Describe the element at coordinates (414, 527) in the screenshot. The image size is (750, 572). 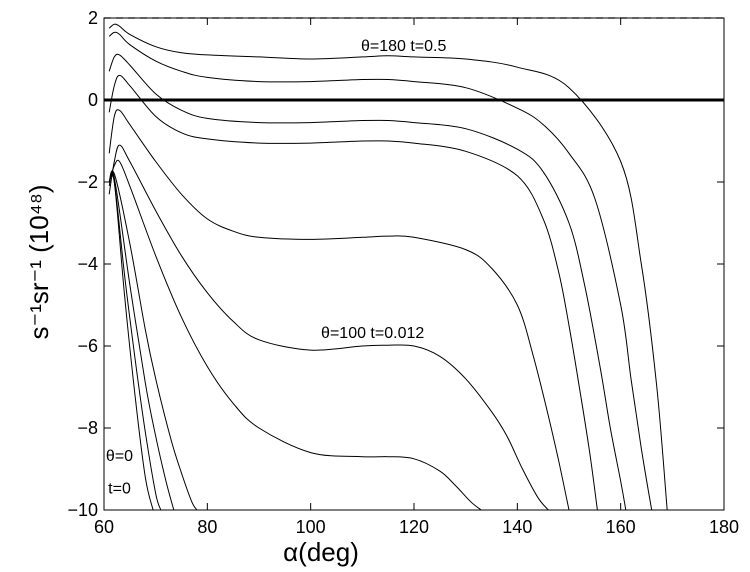
I see `x-tick-label: 120` at that location.